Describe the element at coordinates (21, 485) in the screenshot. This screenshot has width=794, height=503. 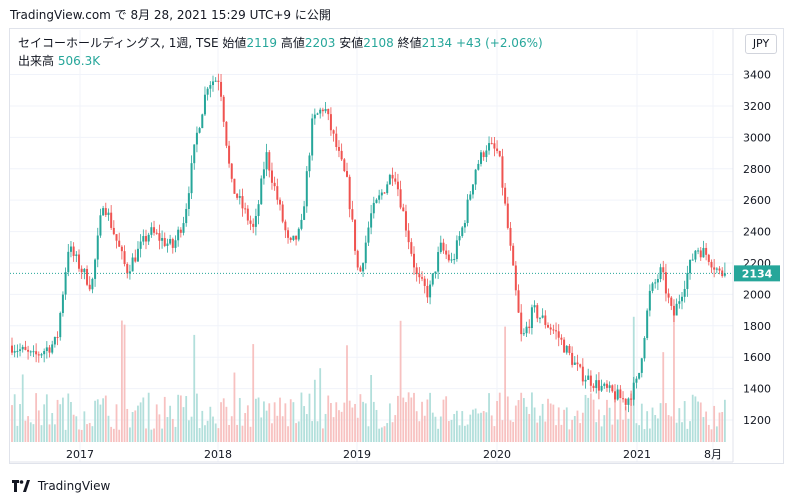
I see `tradingview-logo-icon` at that location.